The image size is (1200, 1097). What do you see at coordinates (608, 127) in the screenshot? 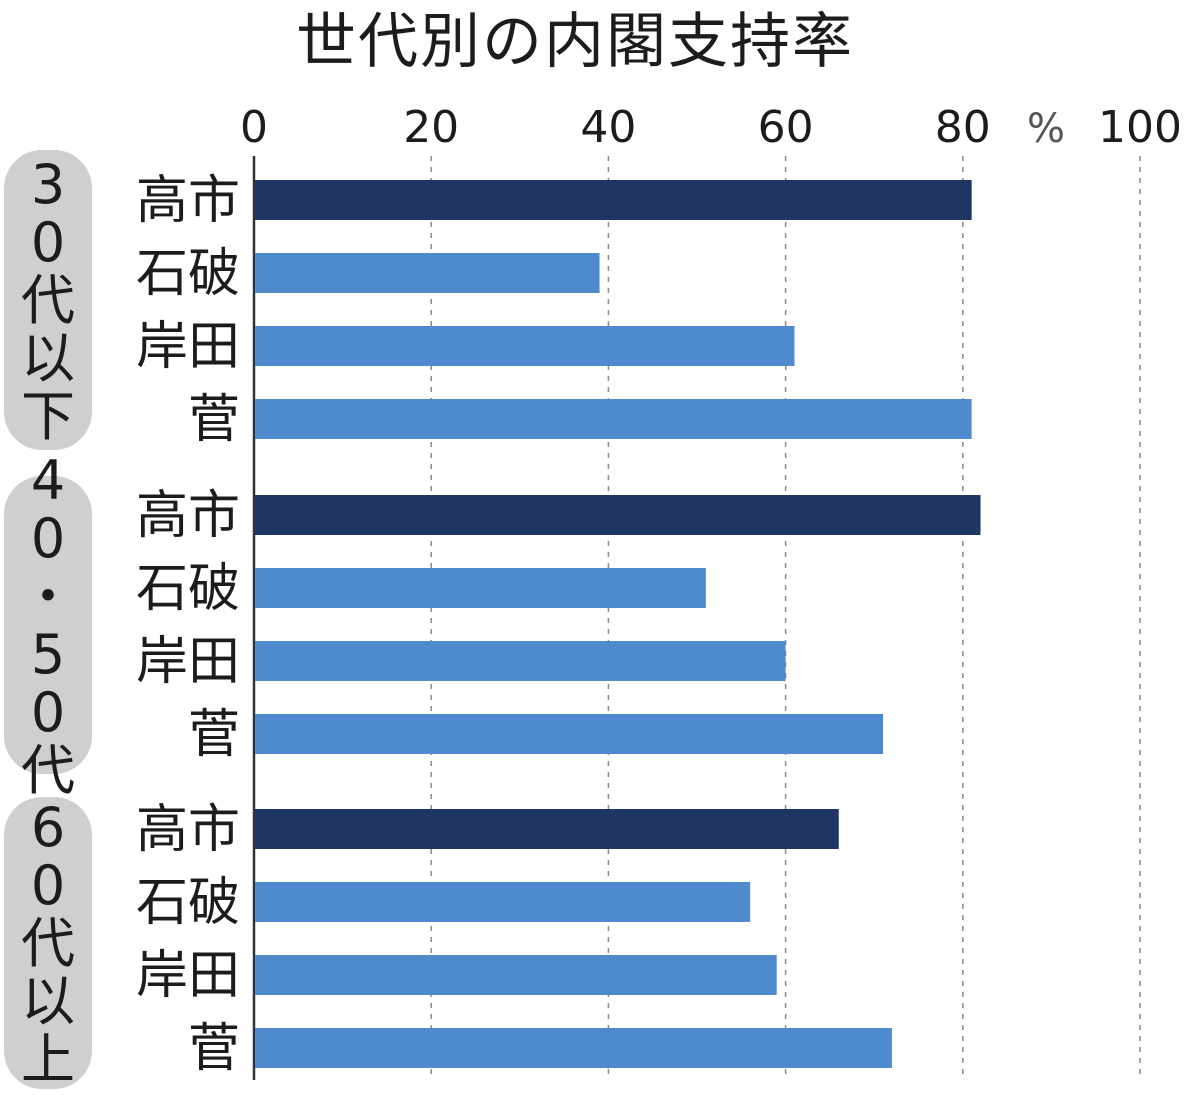
I see `x-tick-label: 40` at bounding box center [608, 127].